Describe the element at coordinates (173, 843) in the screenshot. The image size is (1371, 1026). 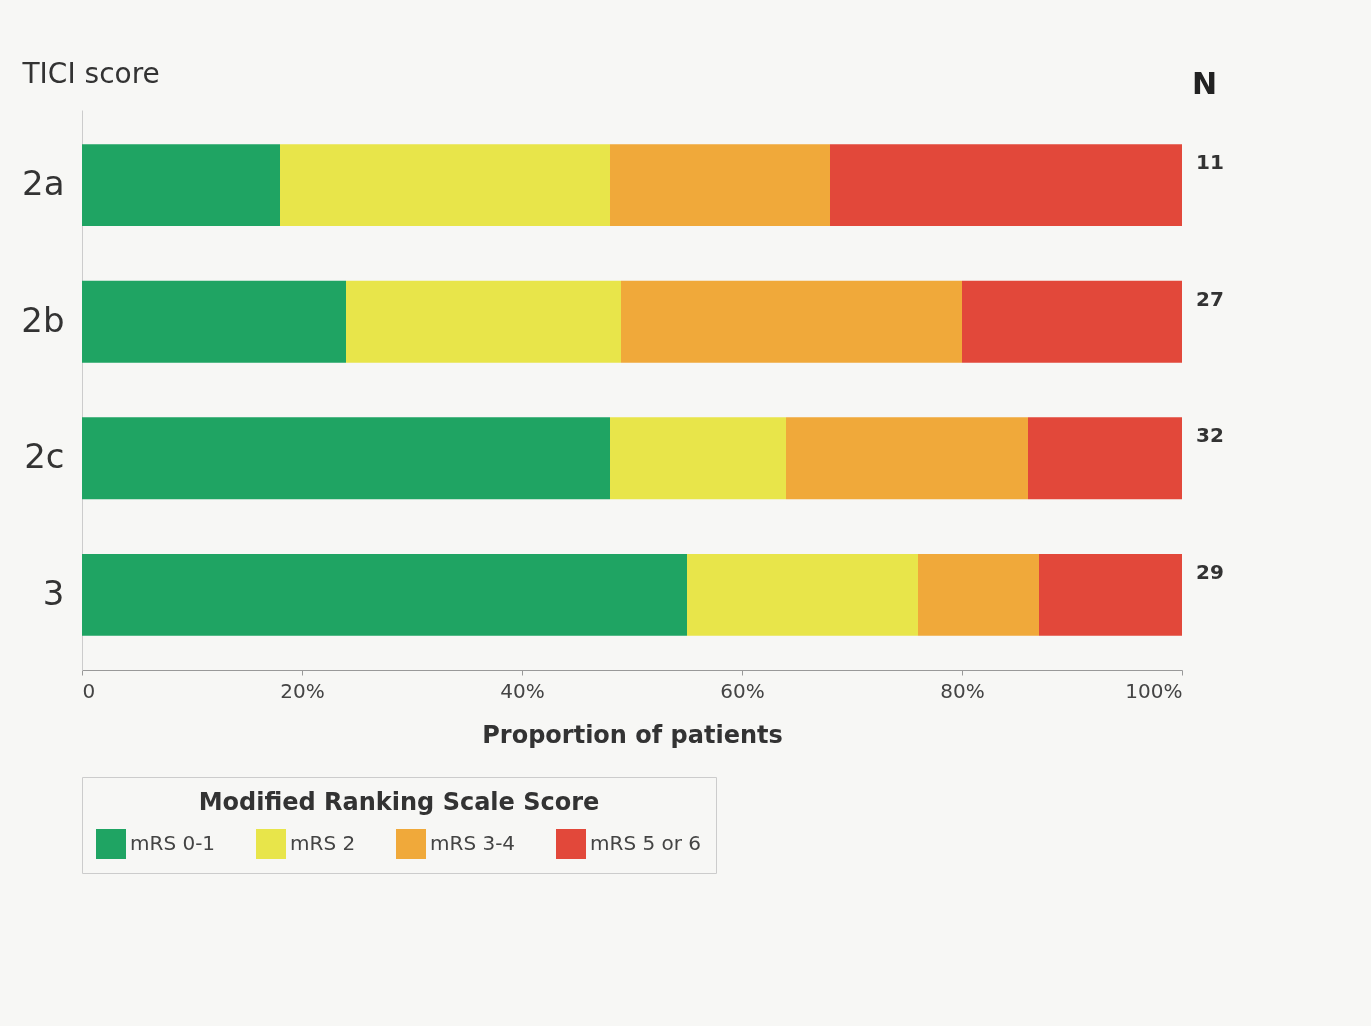
I see `legend-label: mRS 0-1` at that location.